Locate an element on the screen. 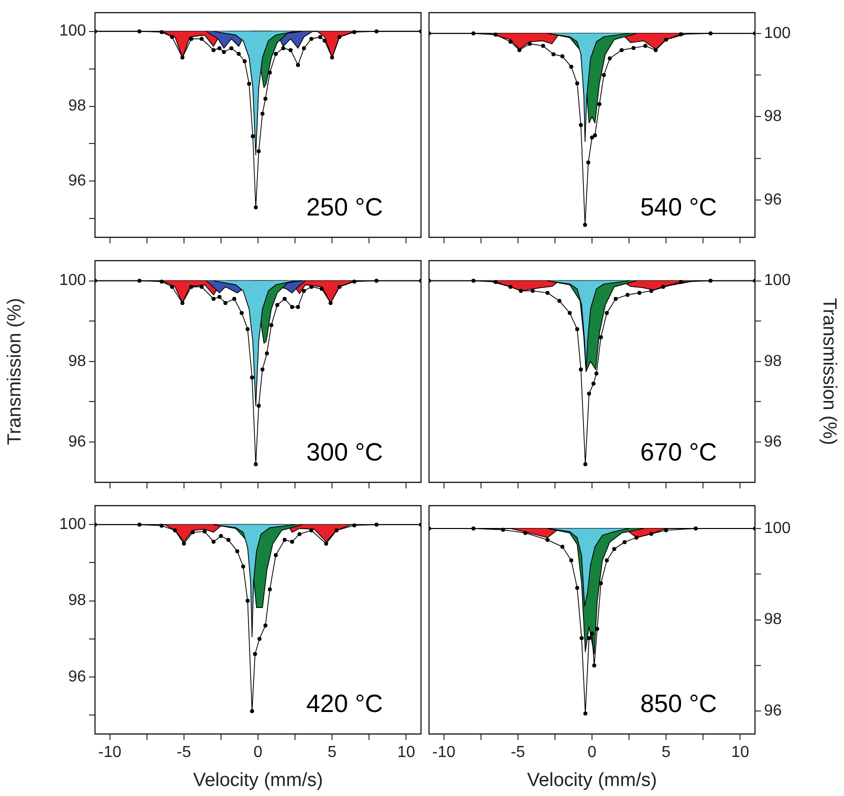  annotation: 540 °C is located at coordinates (678, 207).